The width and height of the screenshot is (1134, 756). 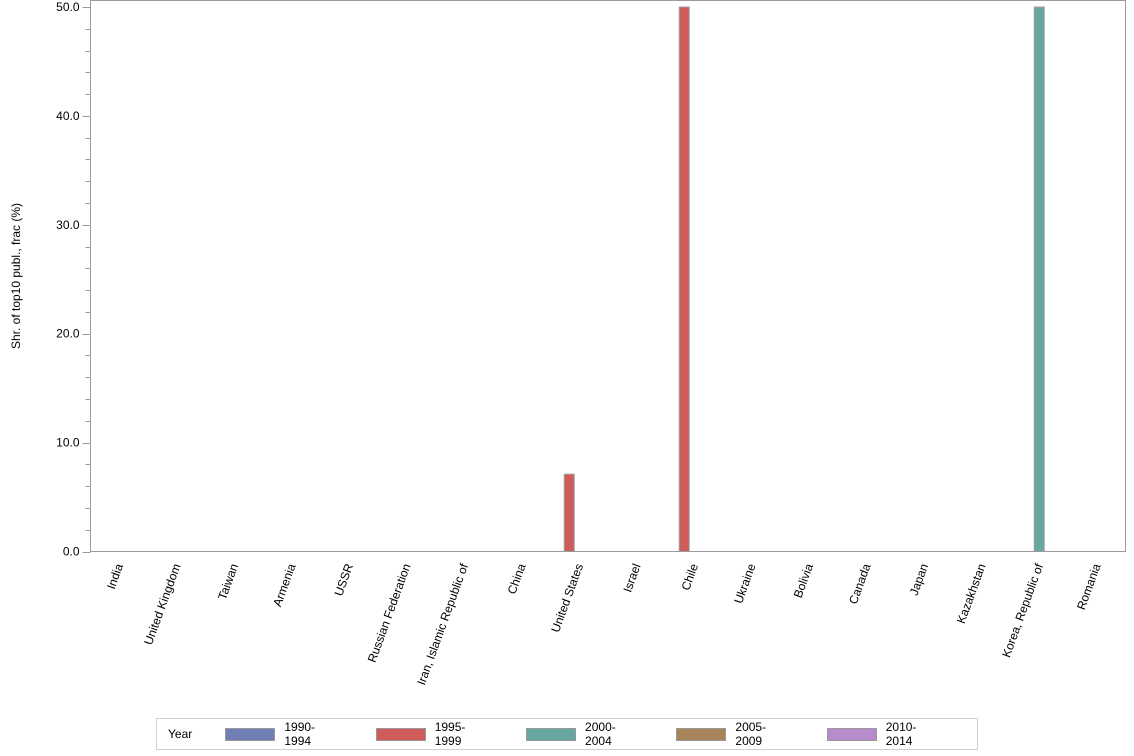 I want to click on legend-item: 2010-2014, so click(x=883, y=734).